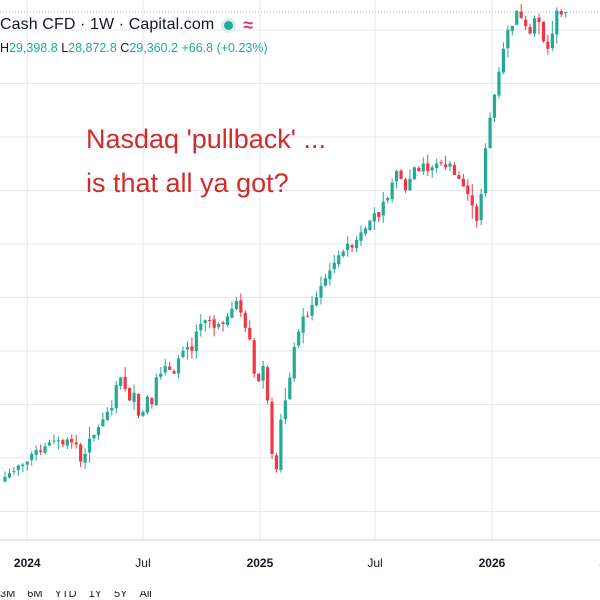  What do you see at coordinates (65, 48) in the screenshot?
I see `low-label: L` at bounding box center [65, 48].